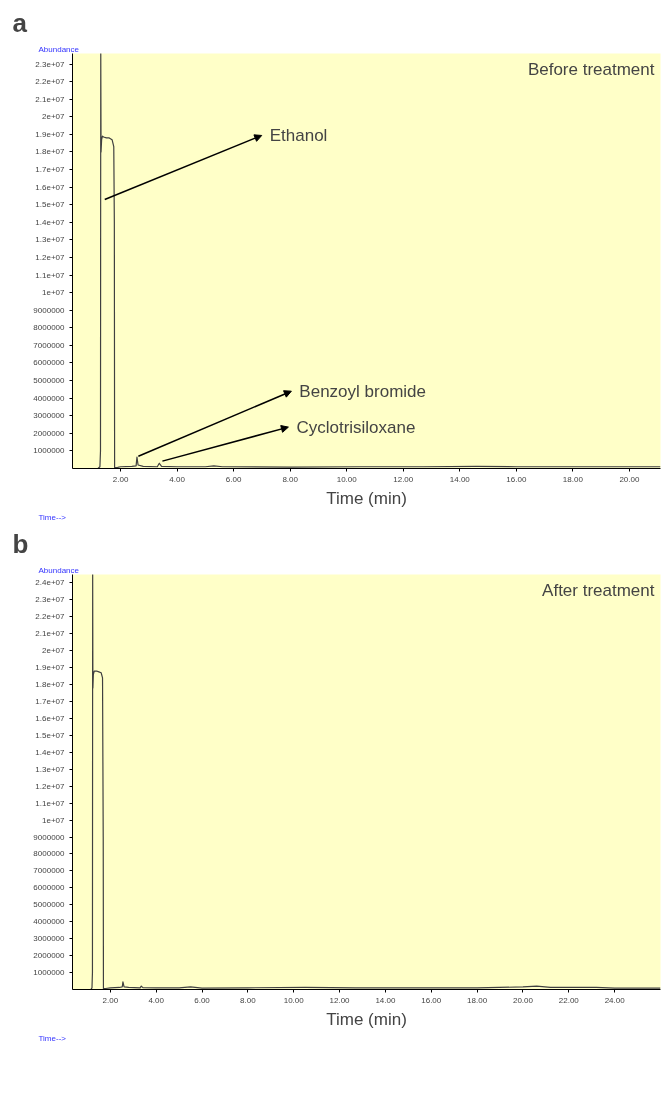 The height and width of the screenshot is (1098, 664). Describe the element at coordinates (20, 543) in the screenshot. I see `chart-title: b` at that location.